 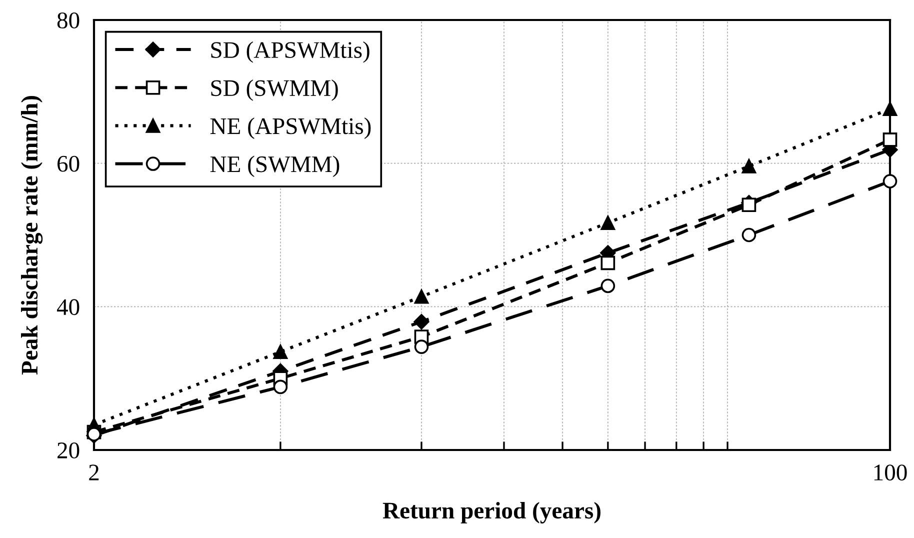 I want to click on x-tick-label: 100, so click(x=890, y=472).